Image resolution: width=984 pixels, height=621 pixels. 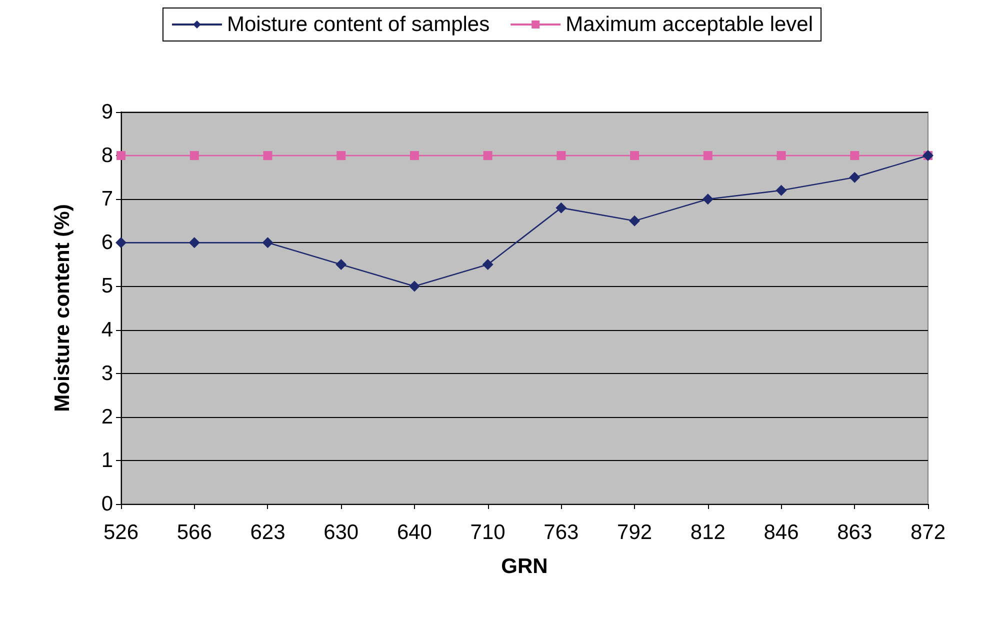 What do you see at coordinates (781, 532) in the screenshot?
I see `x-tick-label: 846` at bounding box center [781, 532].